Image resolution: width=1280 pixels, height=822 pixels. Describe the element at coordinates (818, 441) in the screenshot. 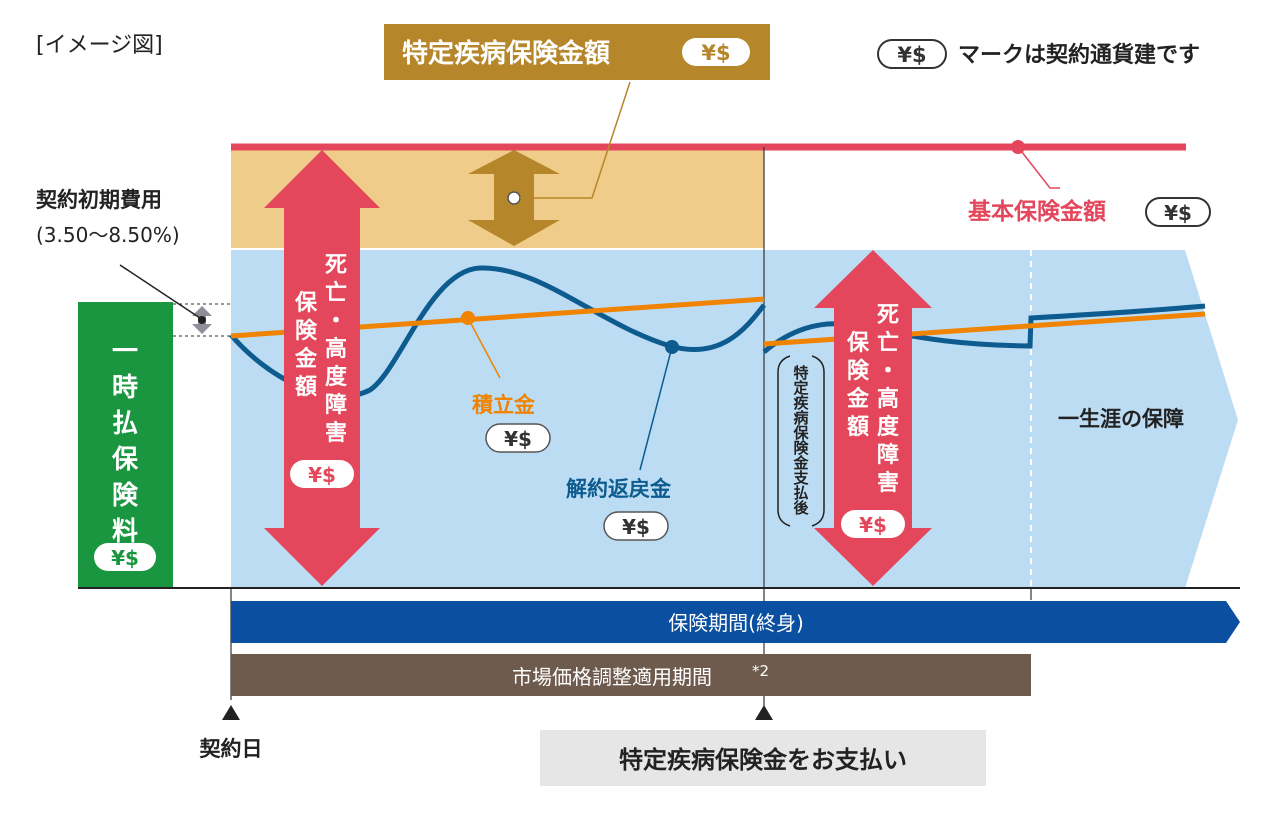

I see `after-payment-bracket-right` at that location.